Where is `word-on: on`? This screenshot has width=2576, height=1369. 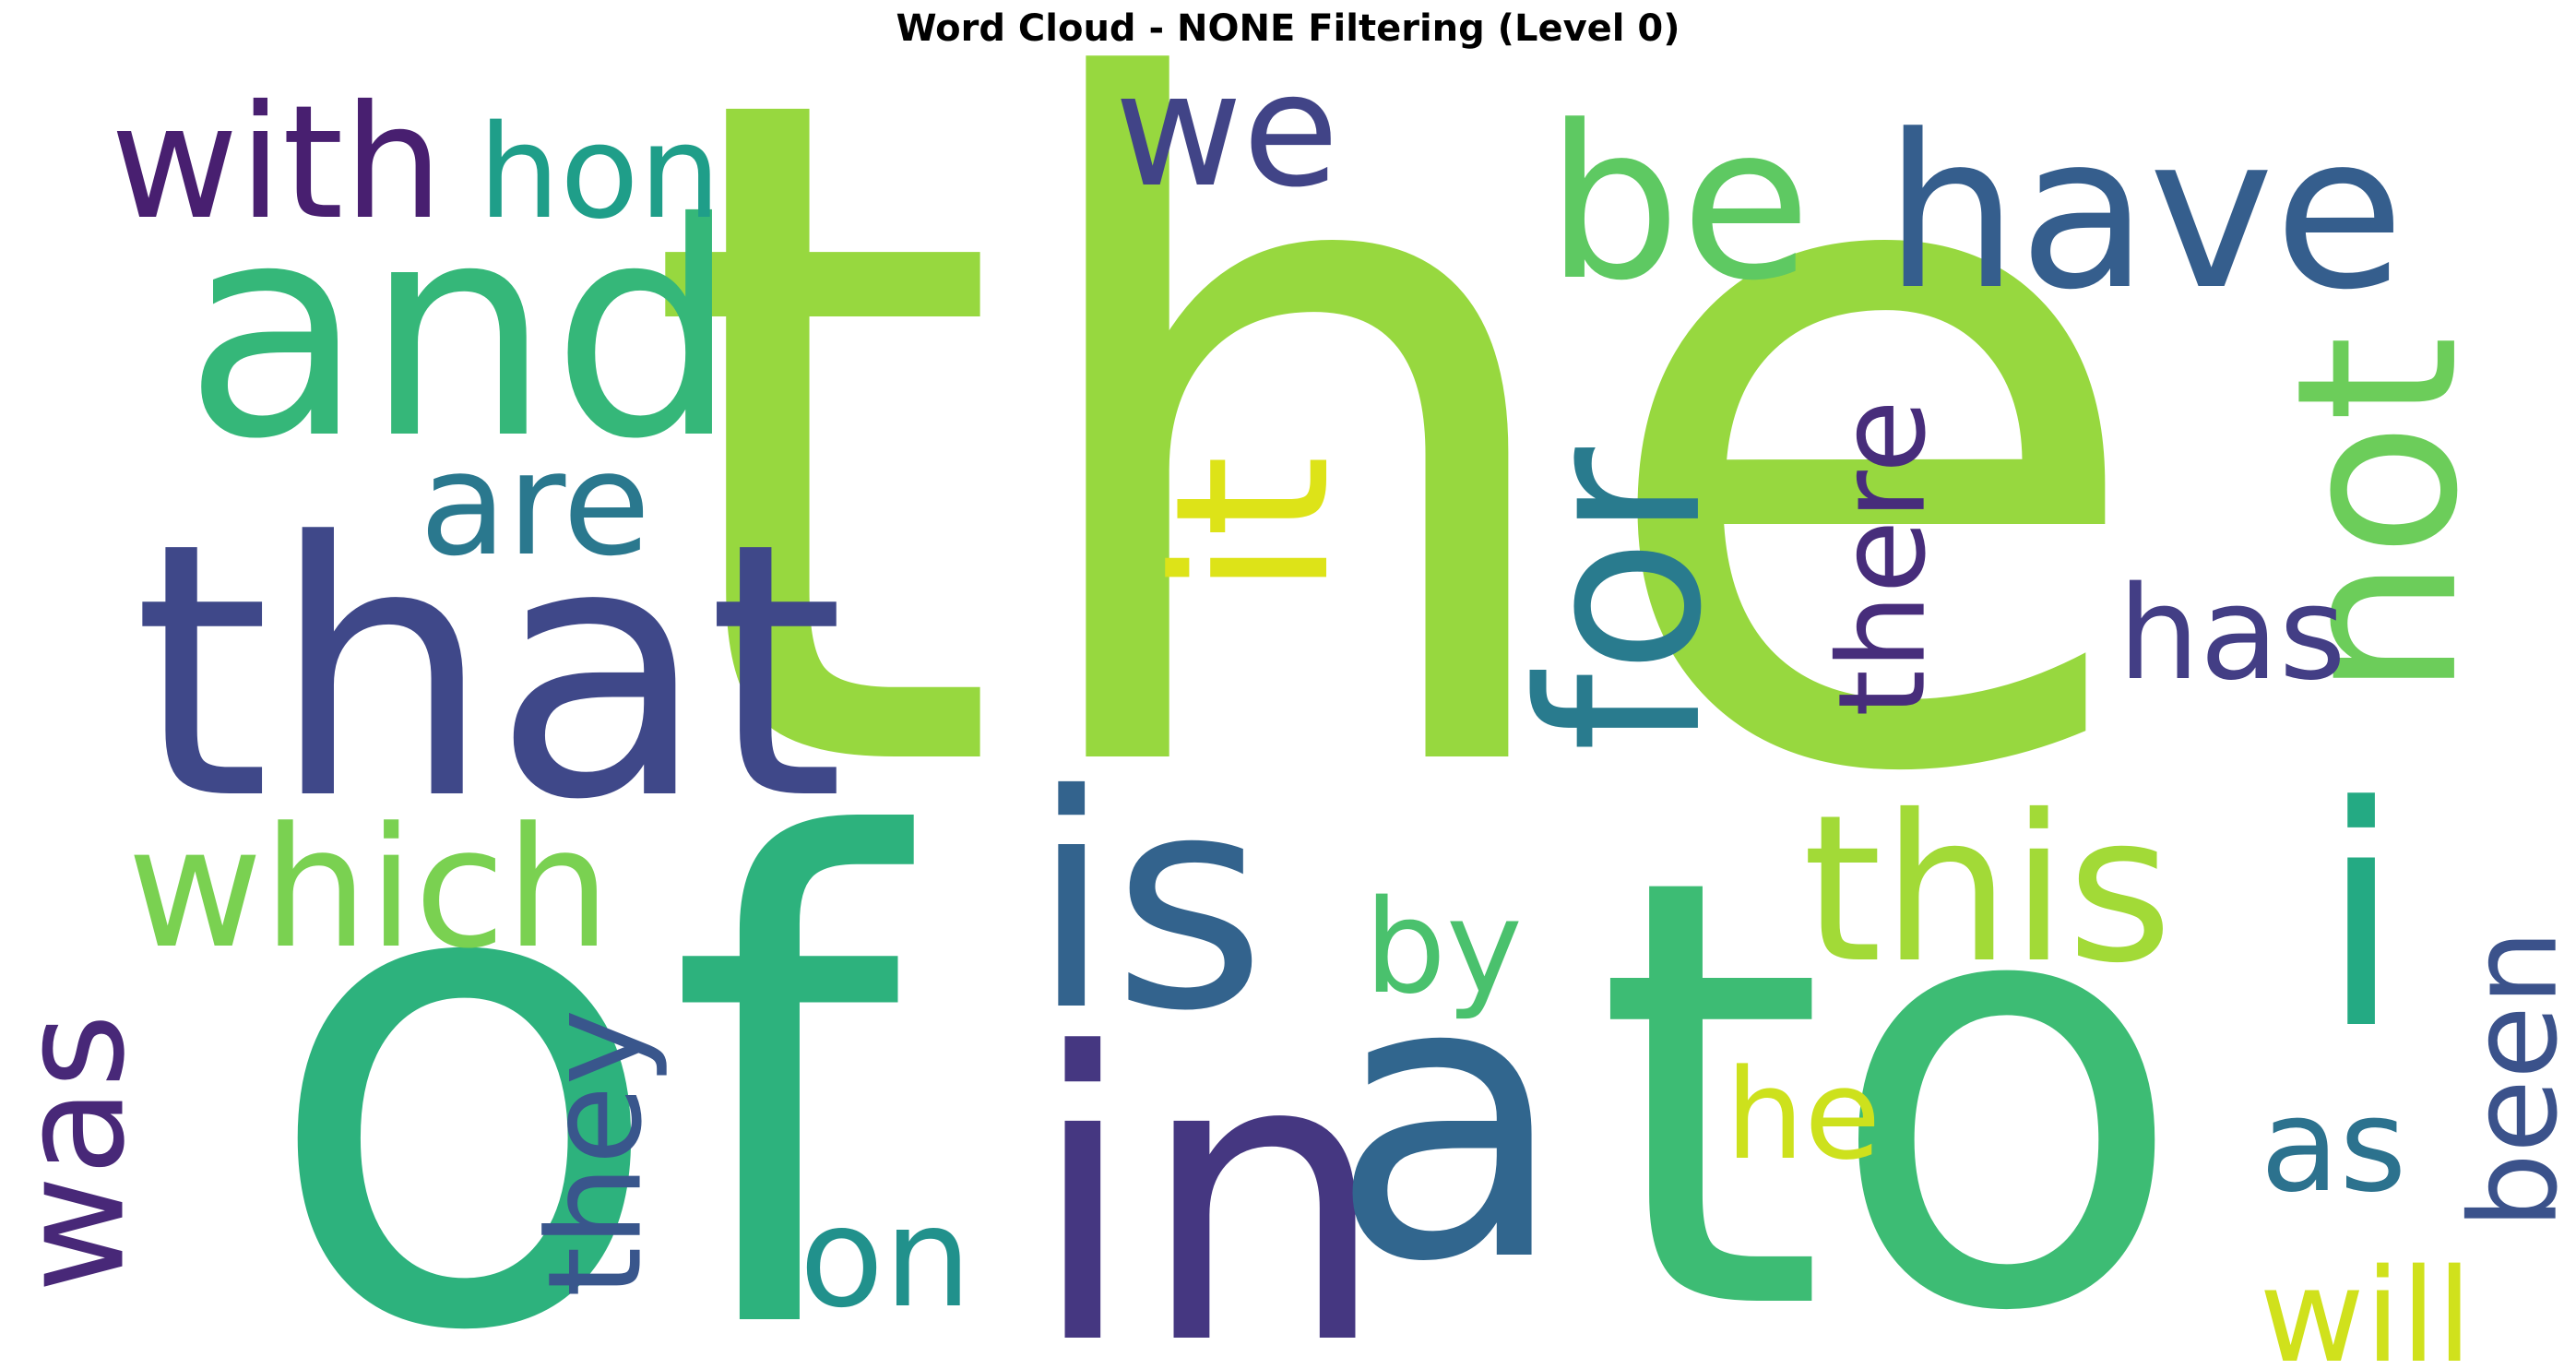 word-on: on is located at coordinates (886, 1258).